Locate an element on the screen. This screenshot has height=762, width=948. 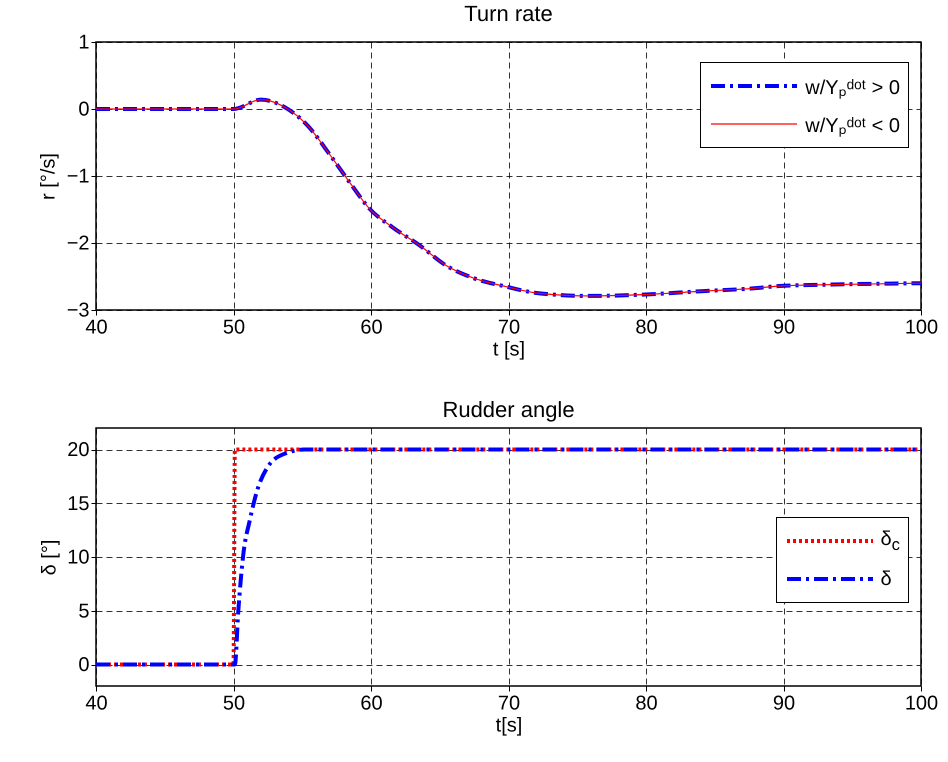
y-tick-label: 5 is located at coordinates (84, 611).